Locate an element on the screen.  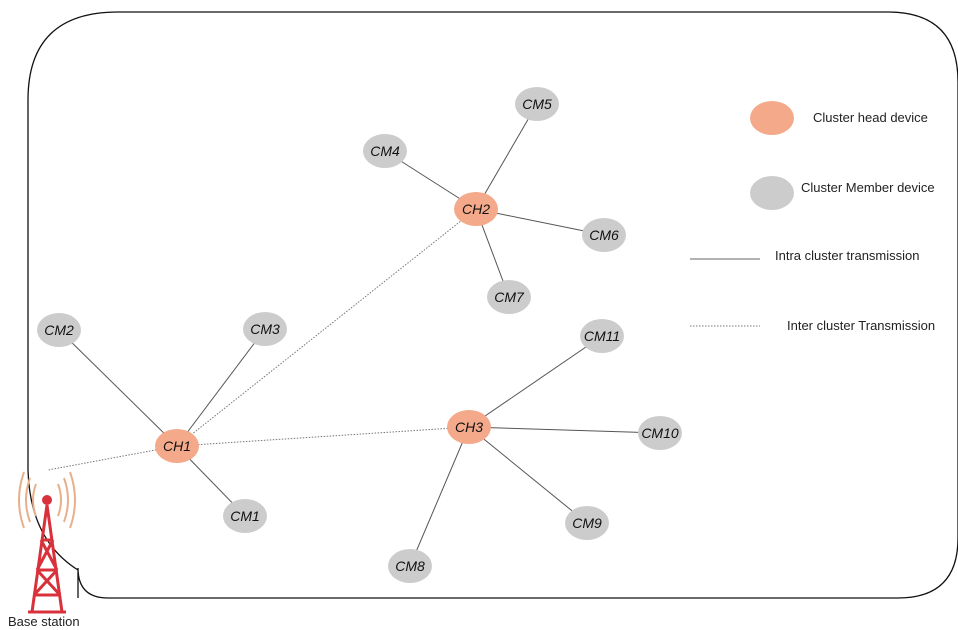
legend-member-swatch is located at coordinates (772, 193).